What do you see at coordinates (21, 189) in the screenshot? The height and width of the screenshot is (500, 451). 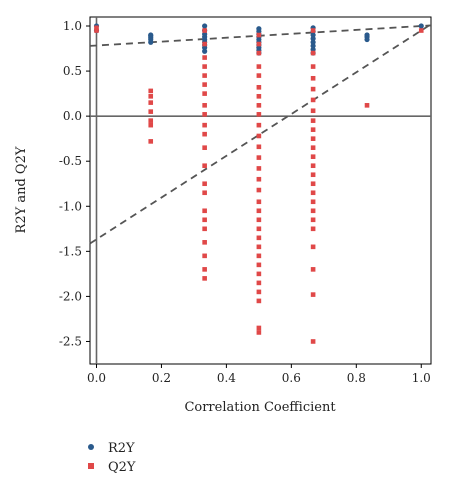 I see `y-axis-title: R2Y and Q2Y` at bounding box center [21, 189].